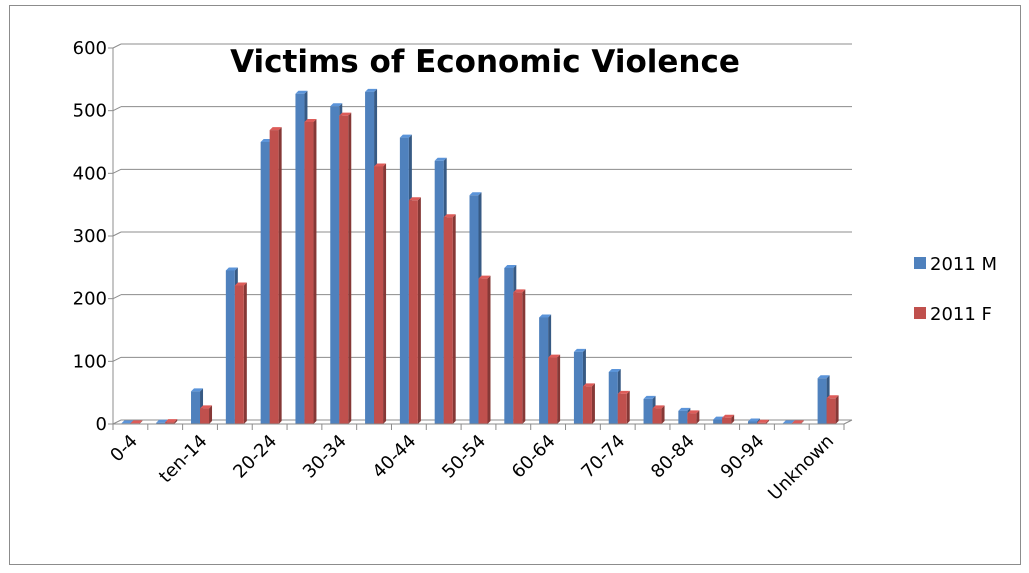  I want to click on legend-label: 2011 F, so click(961, 314).